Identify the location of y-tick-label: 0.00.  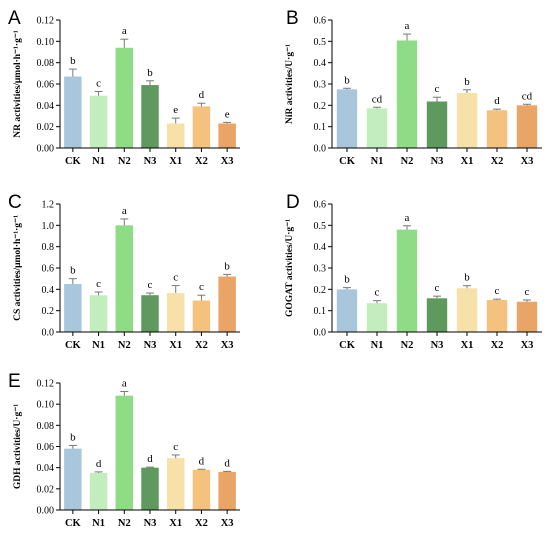
(46, 511).